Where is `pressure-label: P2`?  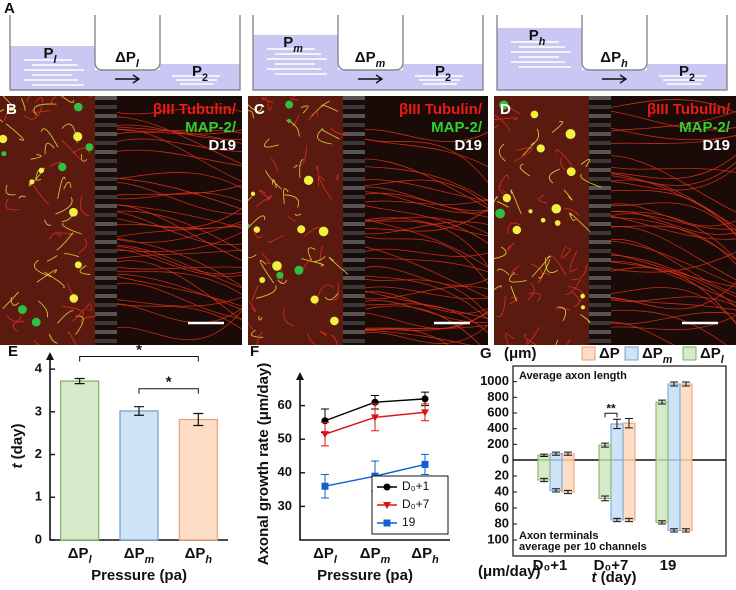
pressure-label: P2 is located at coordinates (687, 73).